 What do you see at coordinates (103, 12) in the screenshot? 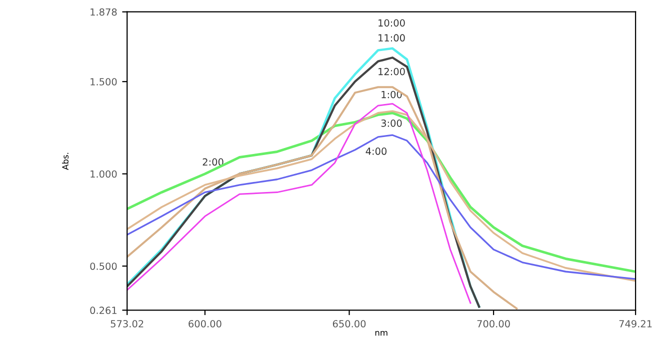
I see `y-tick-label: 1.878` at bounding box center [103, 12].